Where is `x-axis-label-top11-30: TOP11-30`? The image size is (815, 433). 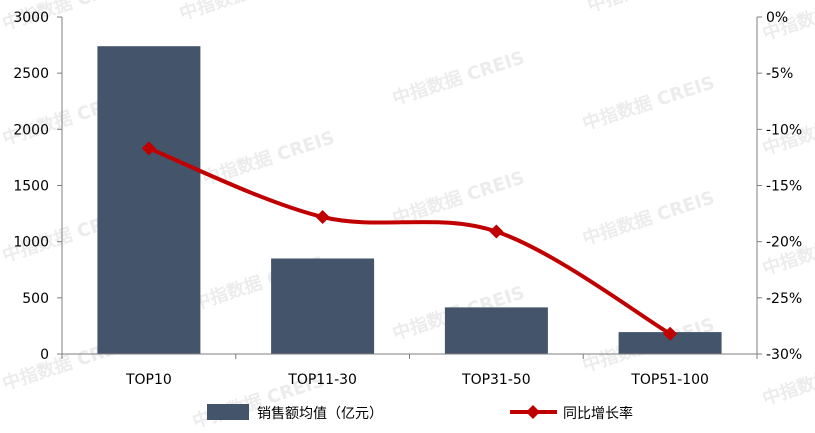
x-axis-label-top11-30: TOP11-30 is located at coordinates (322, 380).